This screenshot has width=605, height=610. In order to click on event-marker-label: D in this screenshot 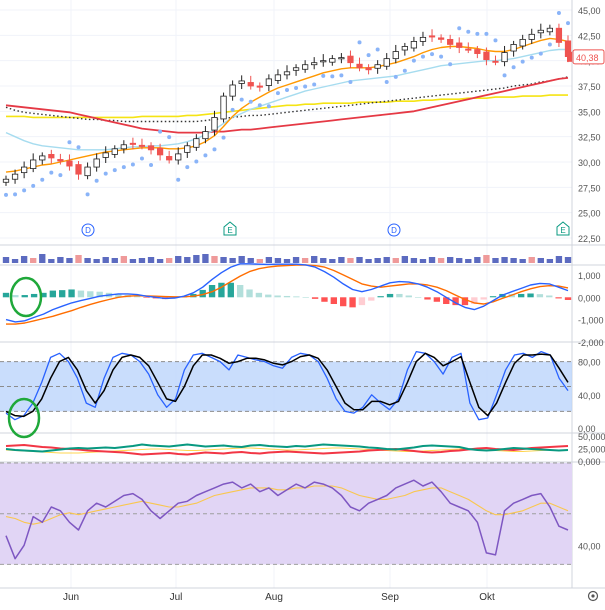, I will do `click(394, 230)`.